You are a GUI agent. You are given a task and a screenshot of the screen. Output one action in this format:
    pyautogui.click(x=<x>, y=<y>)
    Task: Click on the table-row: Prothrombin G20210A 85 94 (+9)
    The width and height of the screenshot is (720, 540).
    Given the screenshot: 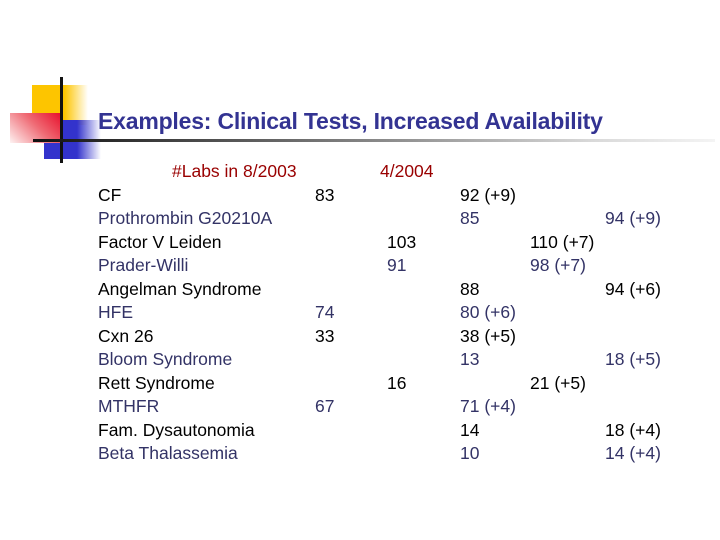 What is the action you would take?
    pyautogui.click(x=398, y=219)
    